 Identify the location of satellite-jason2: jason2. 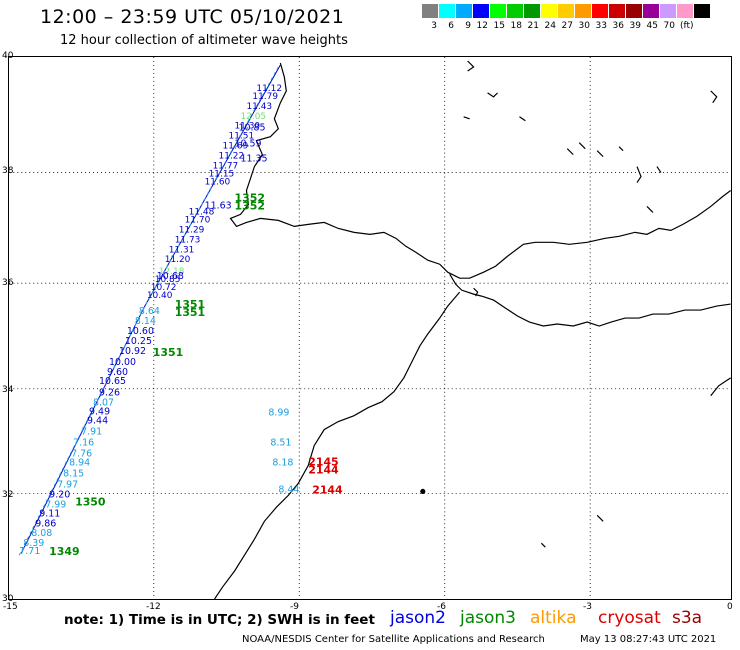
(418, 618).